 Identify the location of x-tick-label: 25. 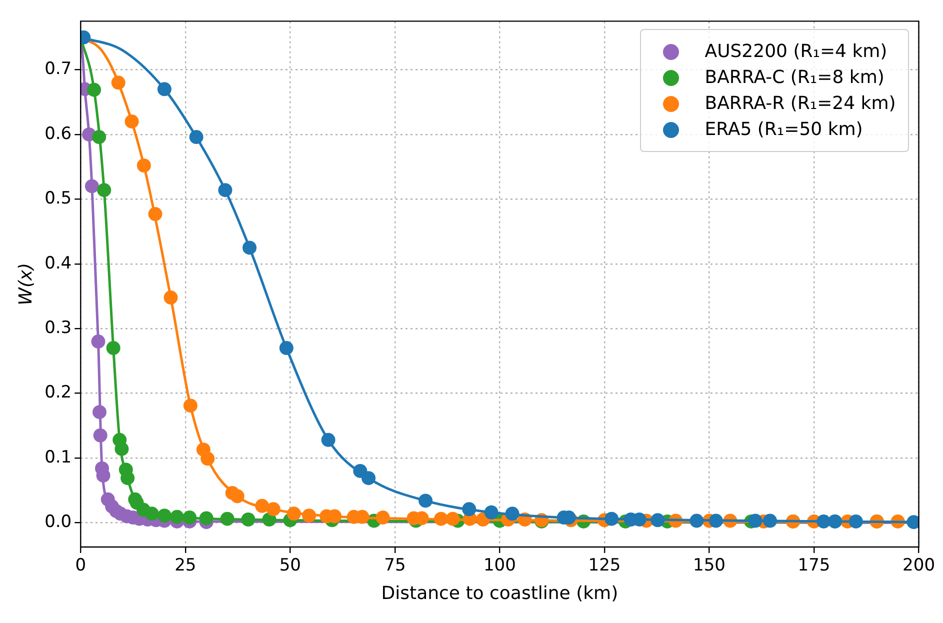
(185, 566).